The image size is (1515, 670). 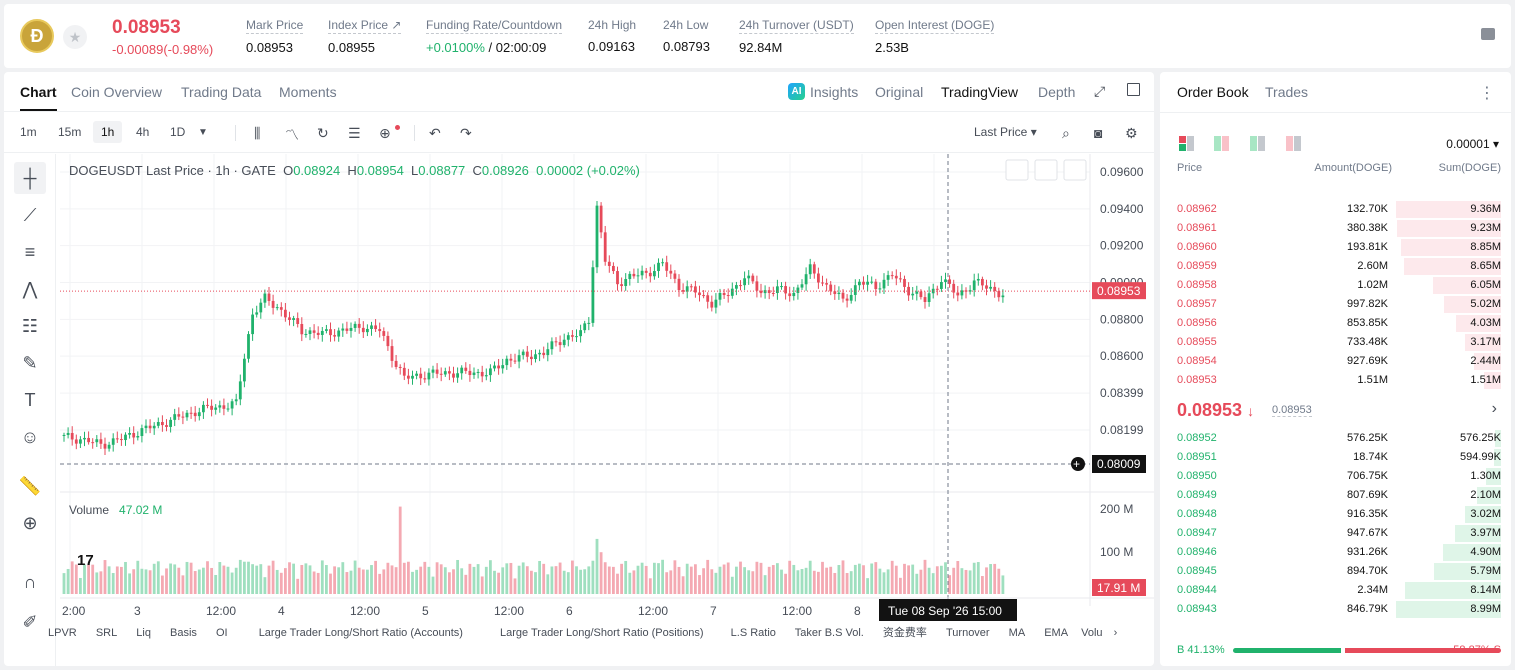 What do you see at coordinates (1092, 633) in the screenshot?
I see `indicator-volume: Volu` at bounding box center [1092, 633].